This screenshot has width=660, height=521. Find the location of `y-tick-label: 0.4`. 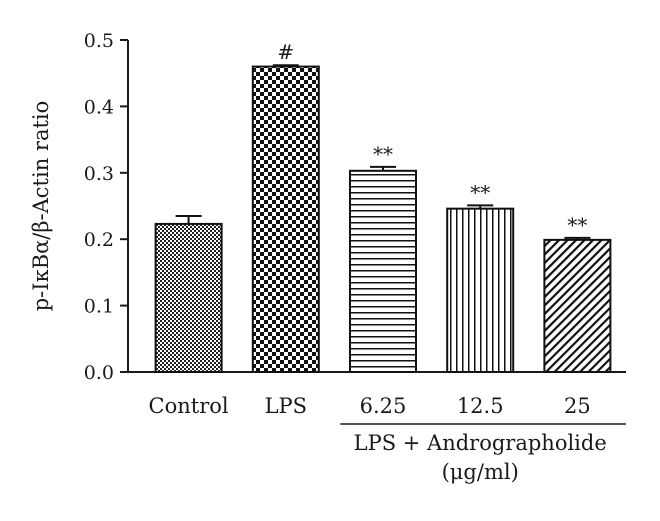

y-tick-label: 0.4 is located at coordinates (99, 107).